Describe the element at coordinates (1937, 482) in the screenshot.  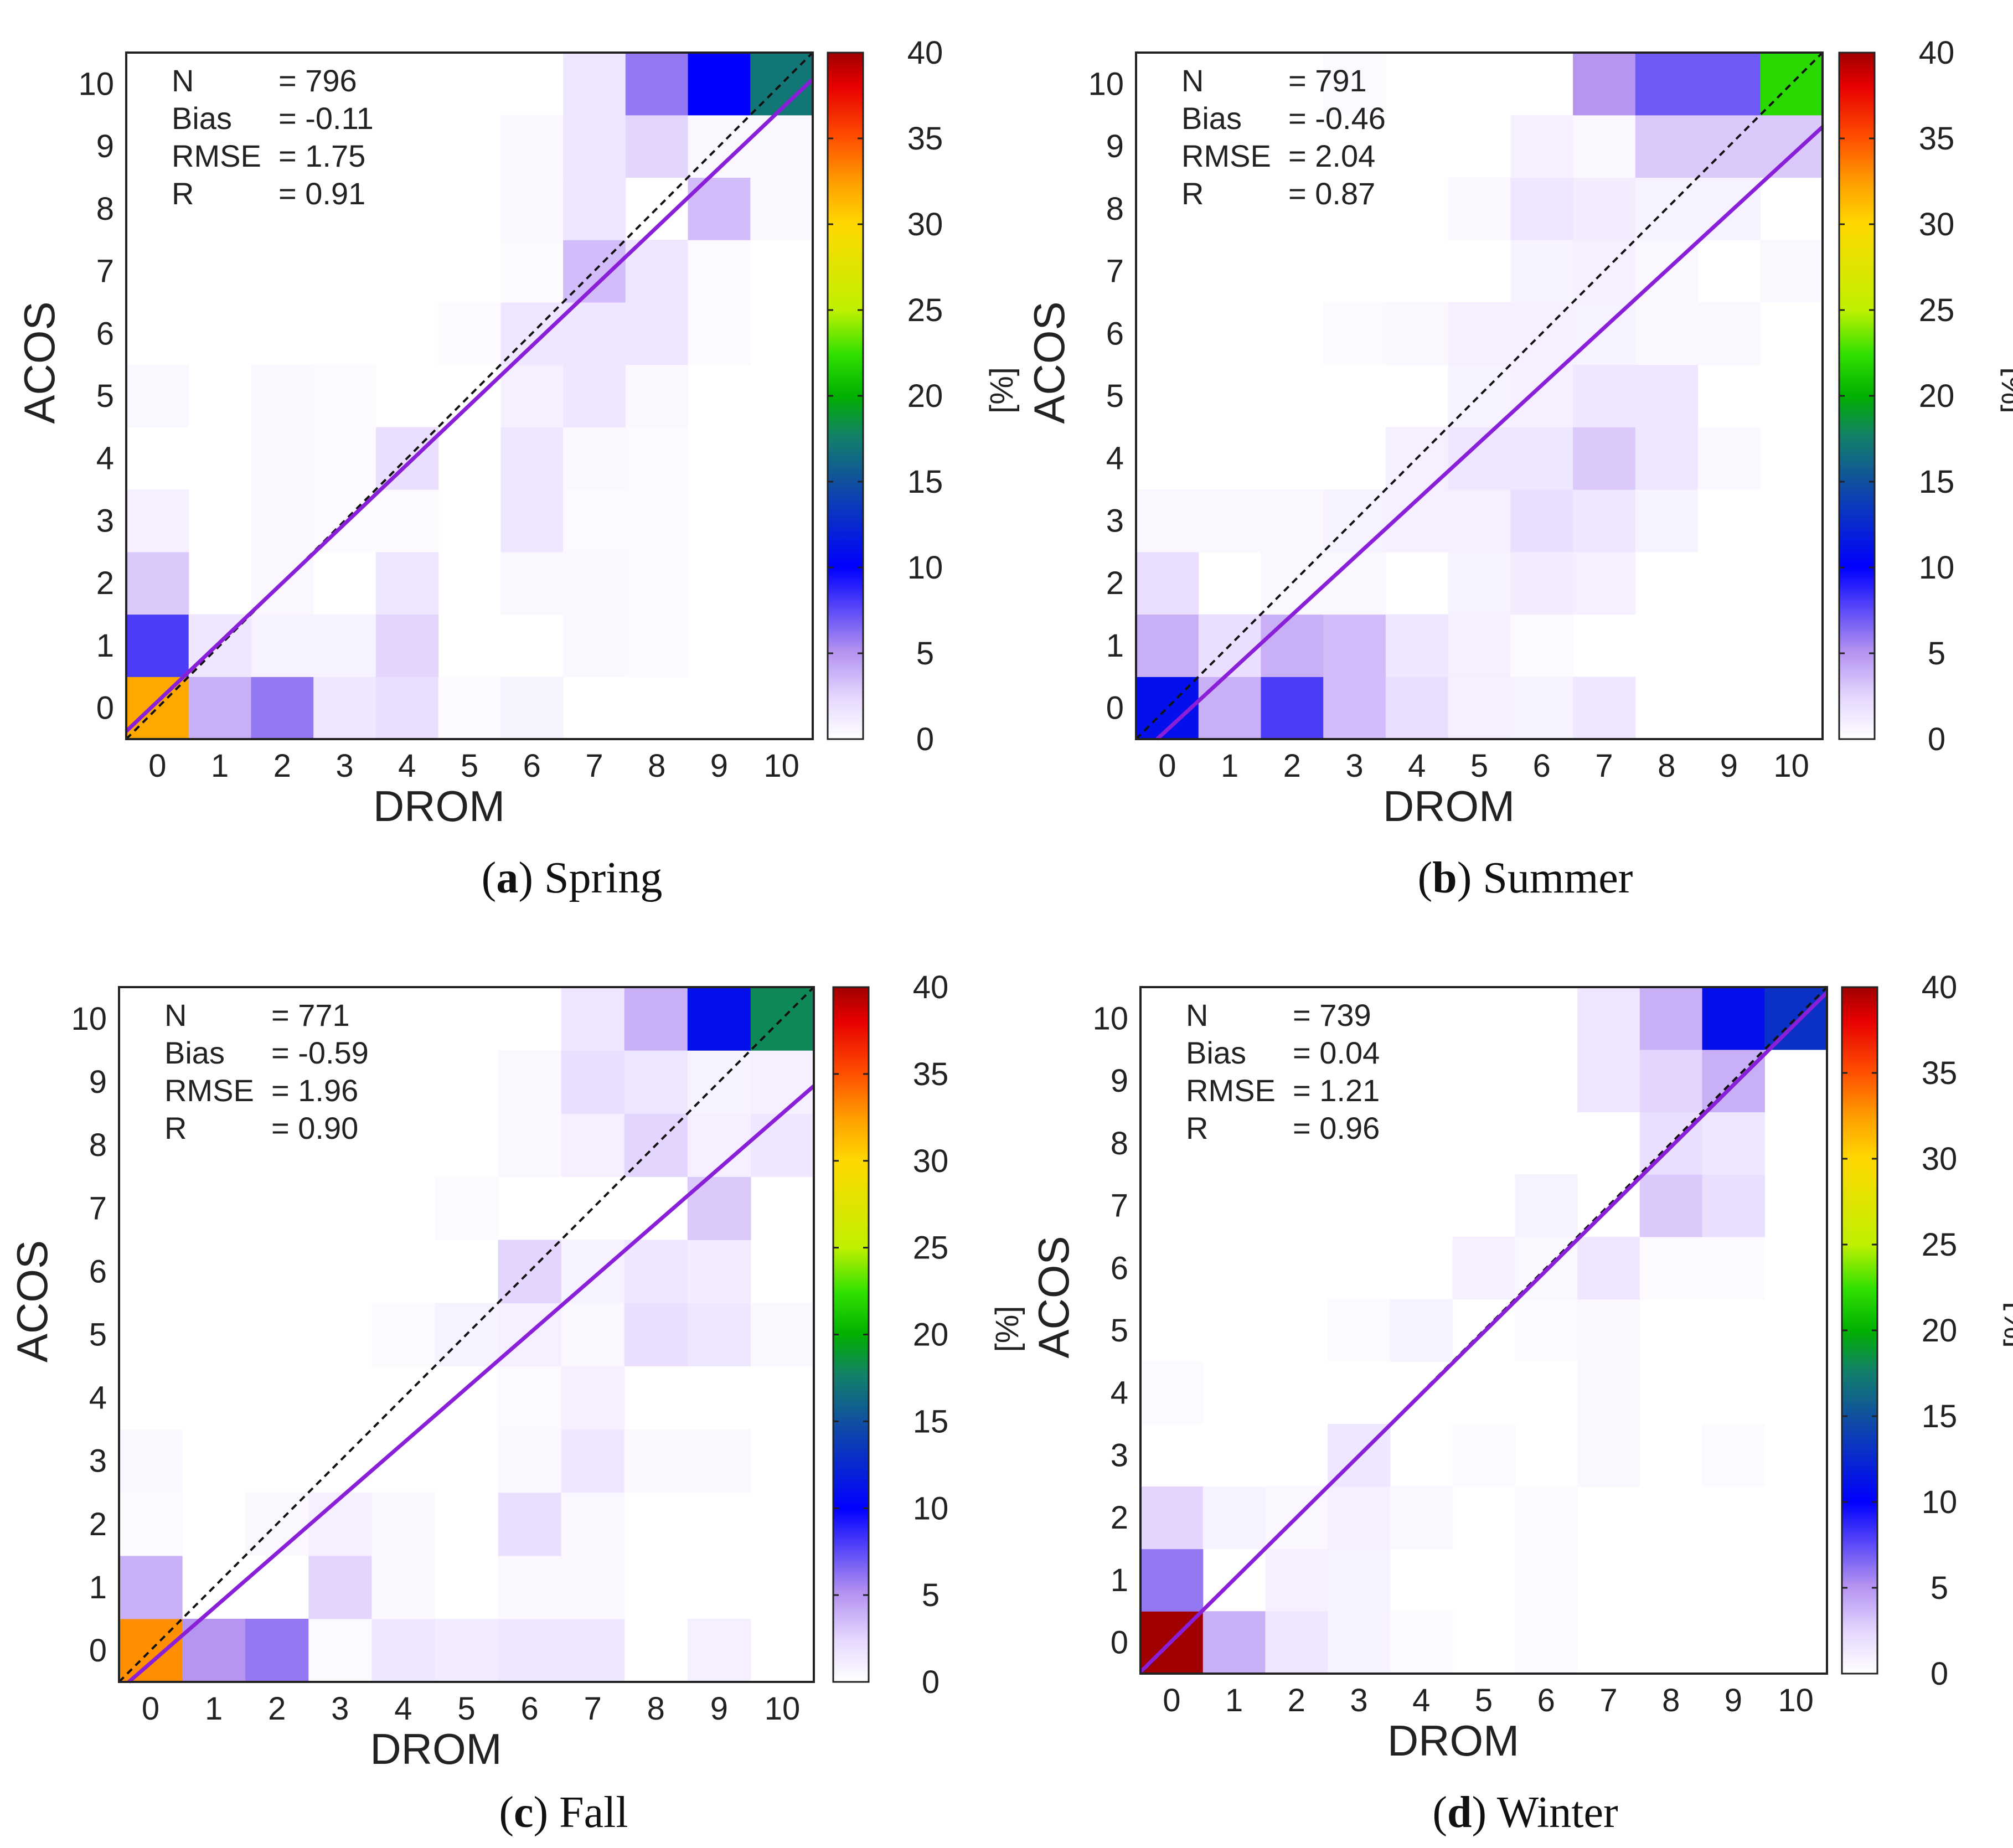
I see `colorbar-tick-label: 15` at that location.